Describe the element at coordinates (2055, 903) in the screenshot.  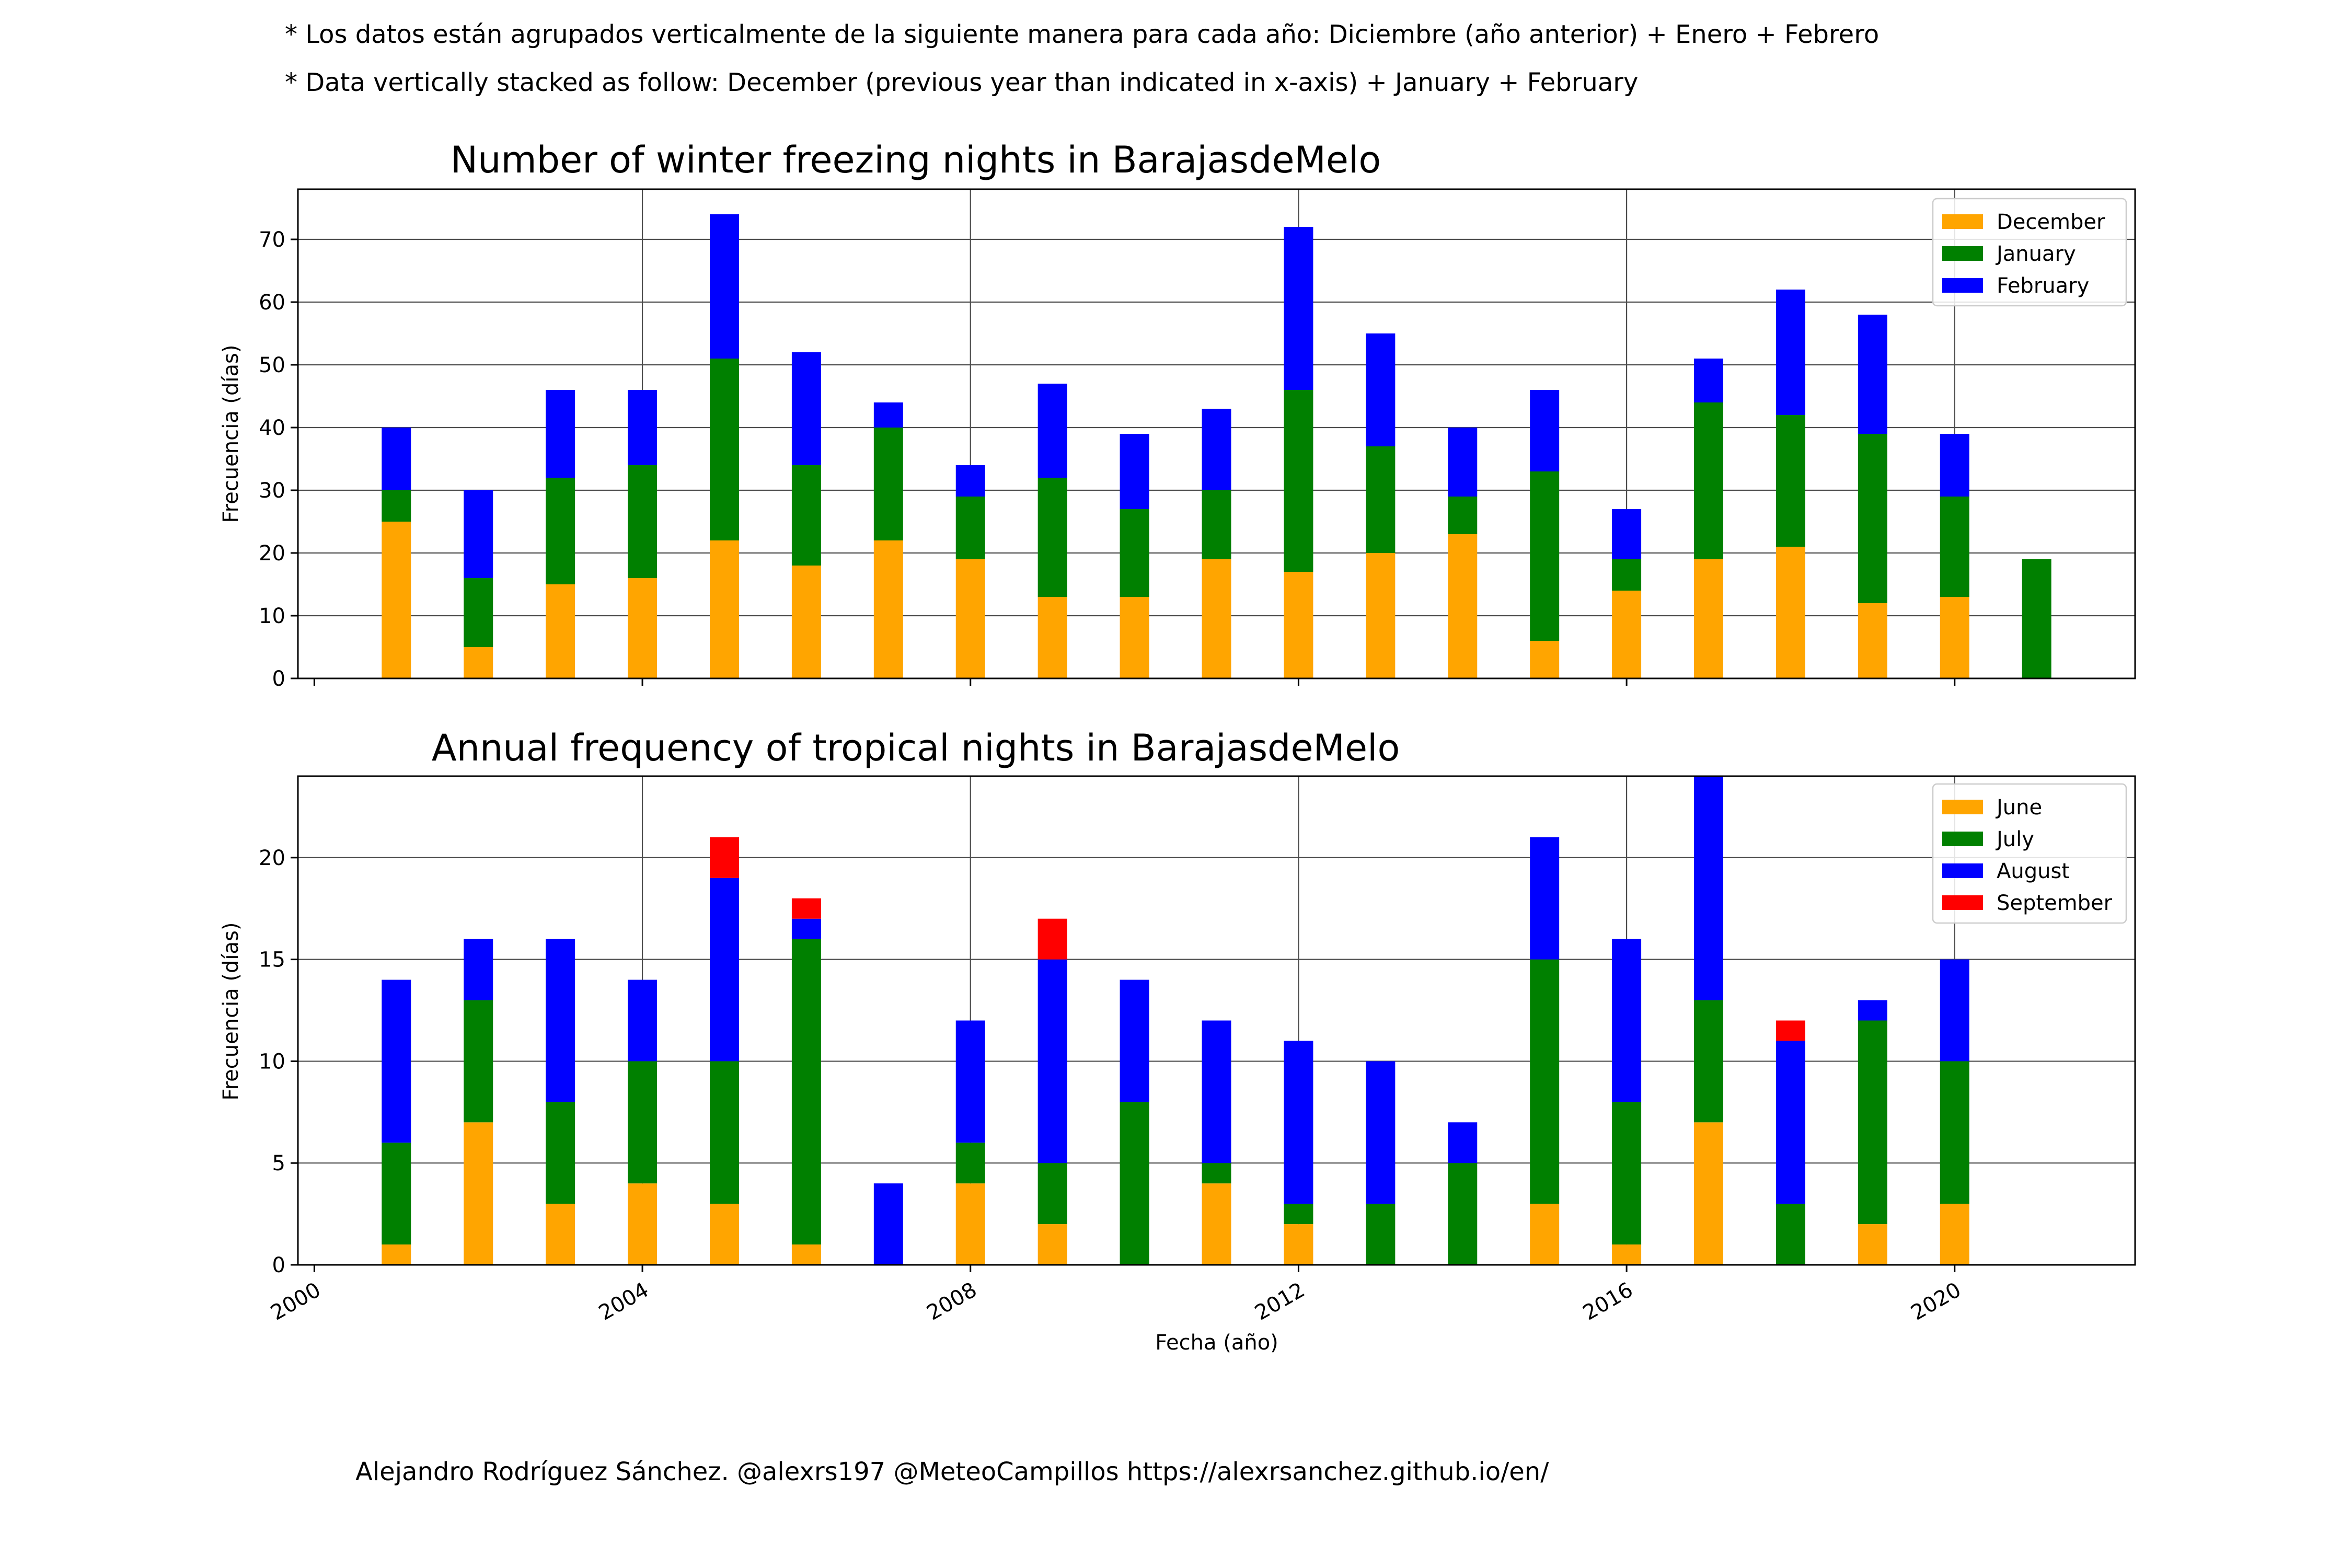
I see `legend-label-september: September` at that location.